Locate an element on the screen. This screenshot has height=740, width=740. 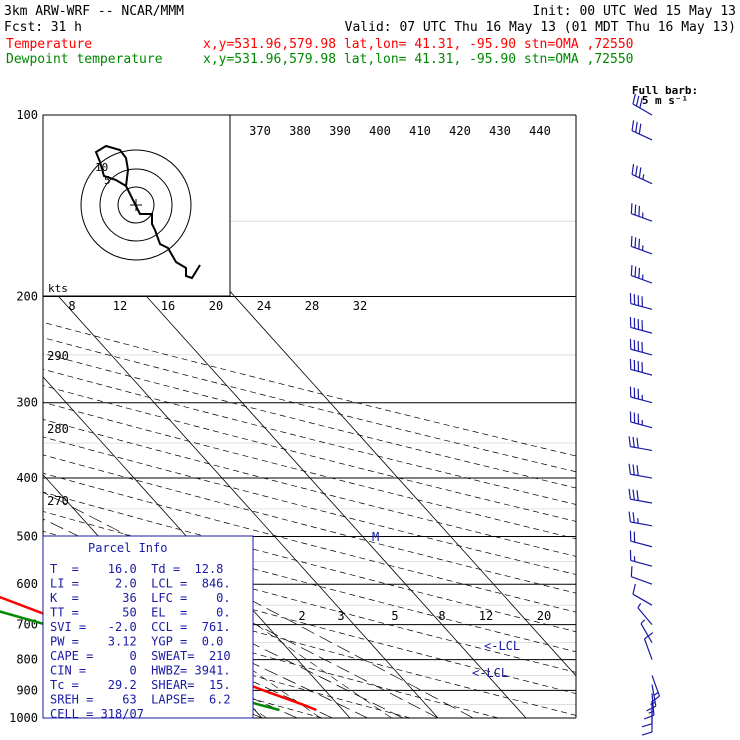
mixing-ratio-label: 3 is located at coordinates (340, 616).